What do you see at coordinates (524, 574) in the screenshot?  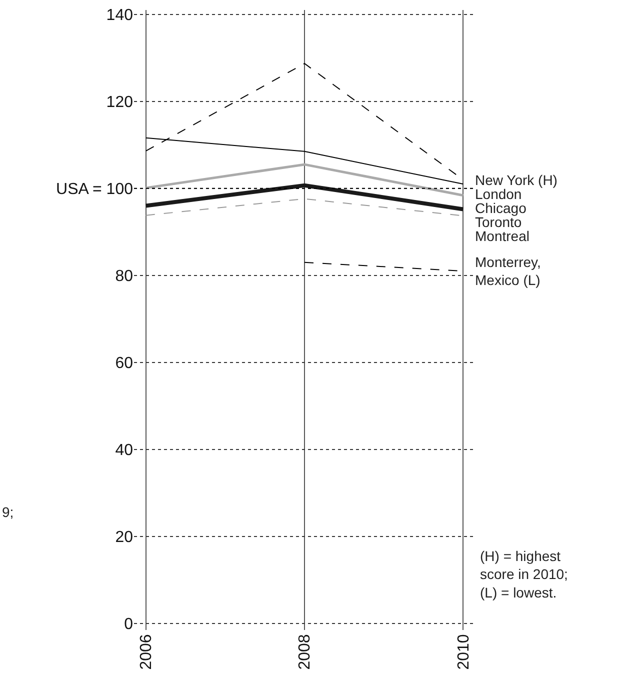 I see `text: (H) = highest score in 2010; (L) = lowest.` at bounding box center [524, 574].